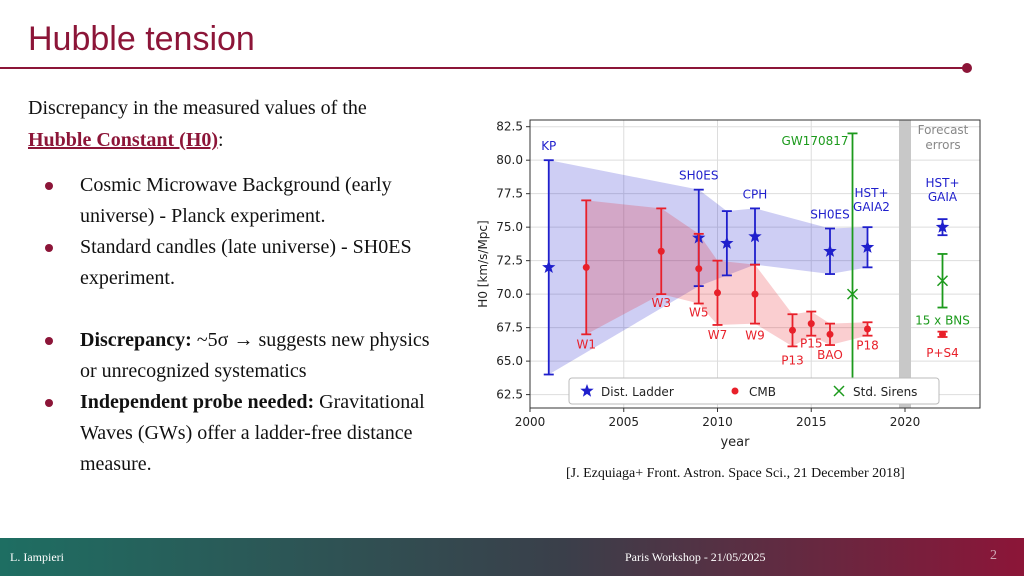 Image resolution: width=1024 pixels, height=576 pixels. I want to click on ladder-label-1-0: SH0ES, so click(698, 176).